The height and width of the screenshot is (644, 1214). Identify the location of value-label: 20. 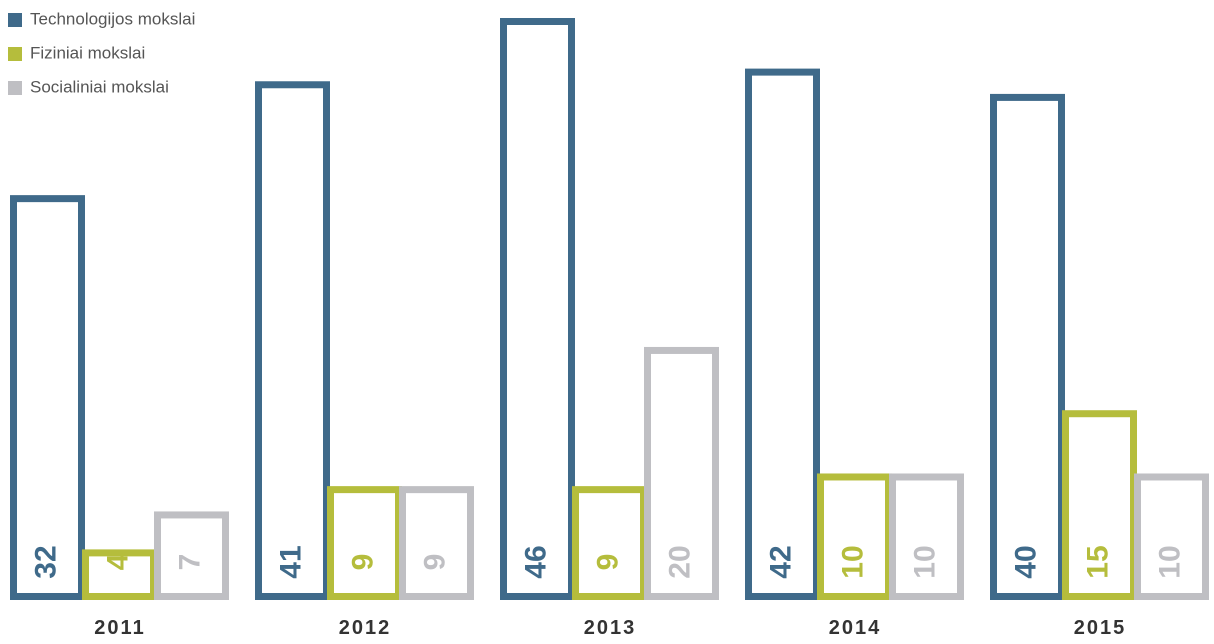
(679, 561).